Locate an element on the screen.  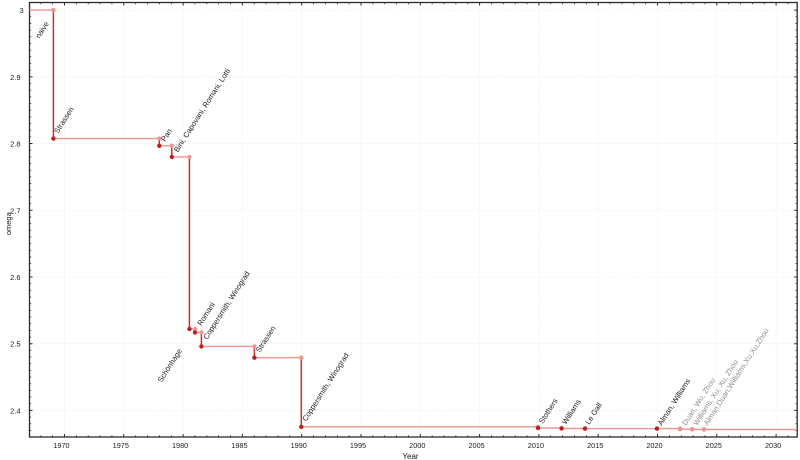
svg-text: 1995 is located at coordinates (358, 445).